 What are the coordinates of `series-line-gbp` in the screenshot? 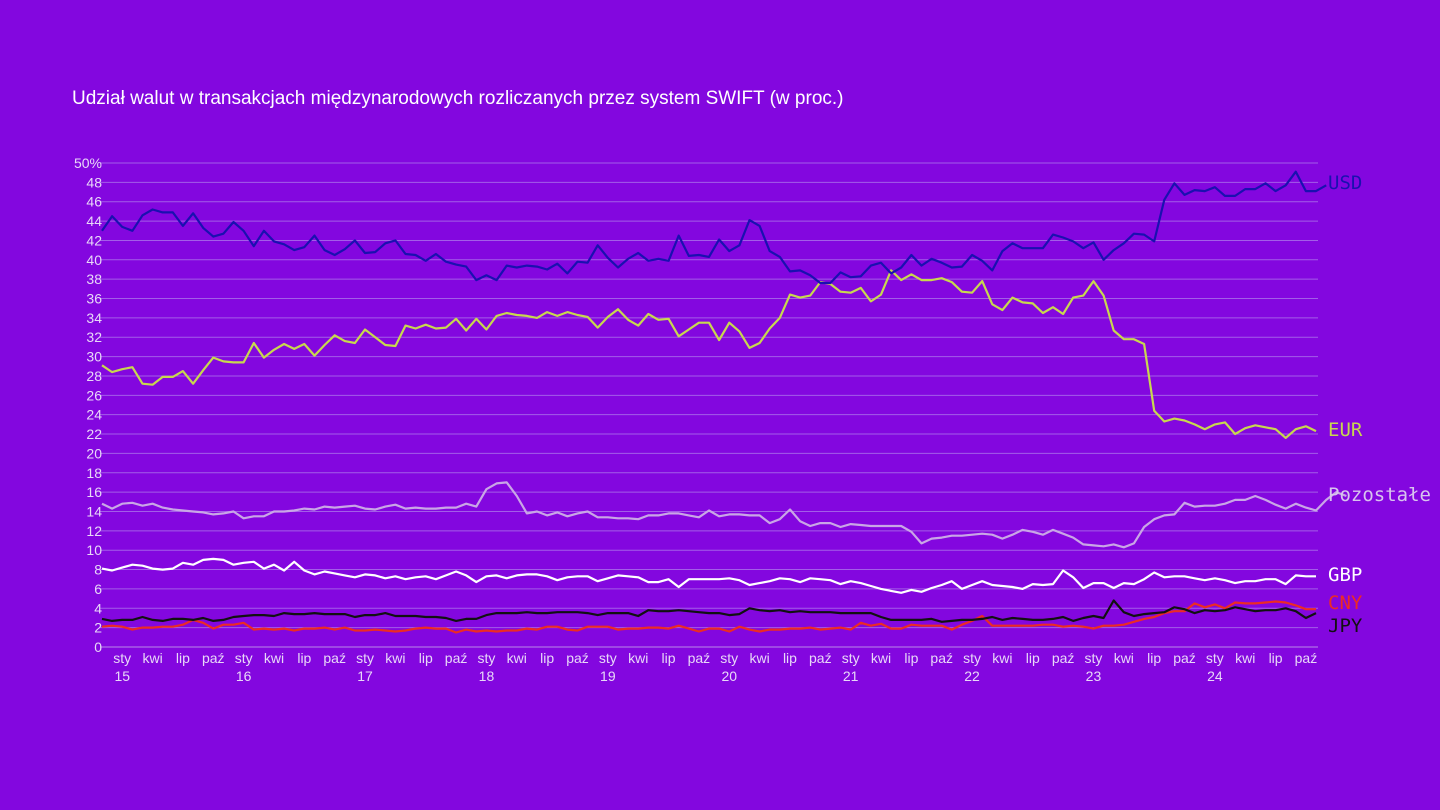 It's located at (708, 575).